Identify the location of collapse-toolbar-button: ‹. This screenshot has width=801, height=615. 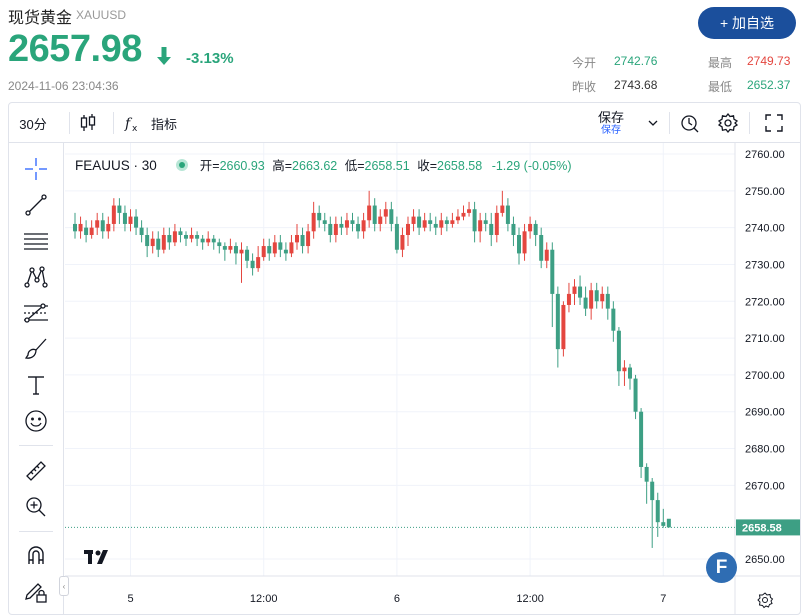
(64, 586).